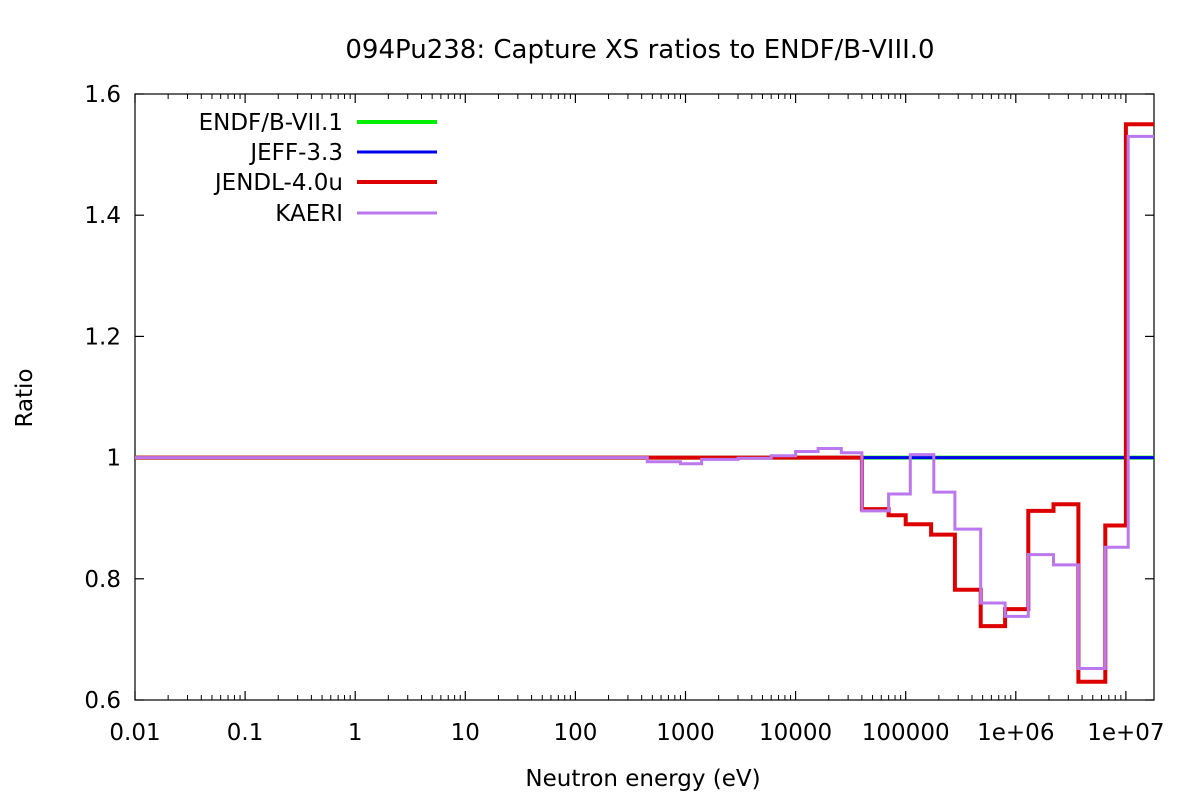  What do you see at coordinates (1015, 733) in the screenshot?
I see `x-tick-label: 1e+06` at bounding box center [1015, 733].